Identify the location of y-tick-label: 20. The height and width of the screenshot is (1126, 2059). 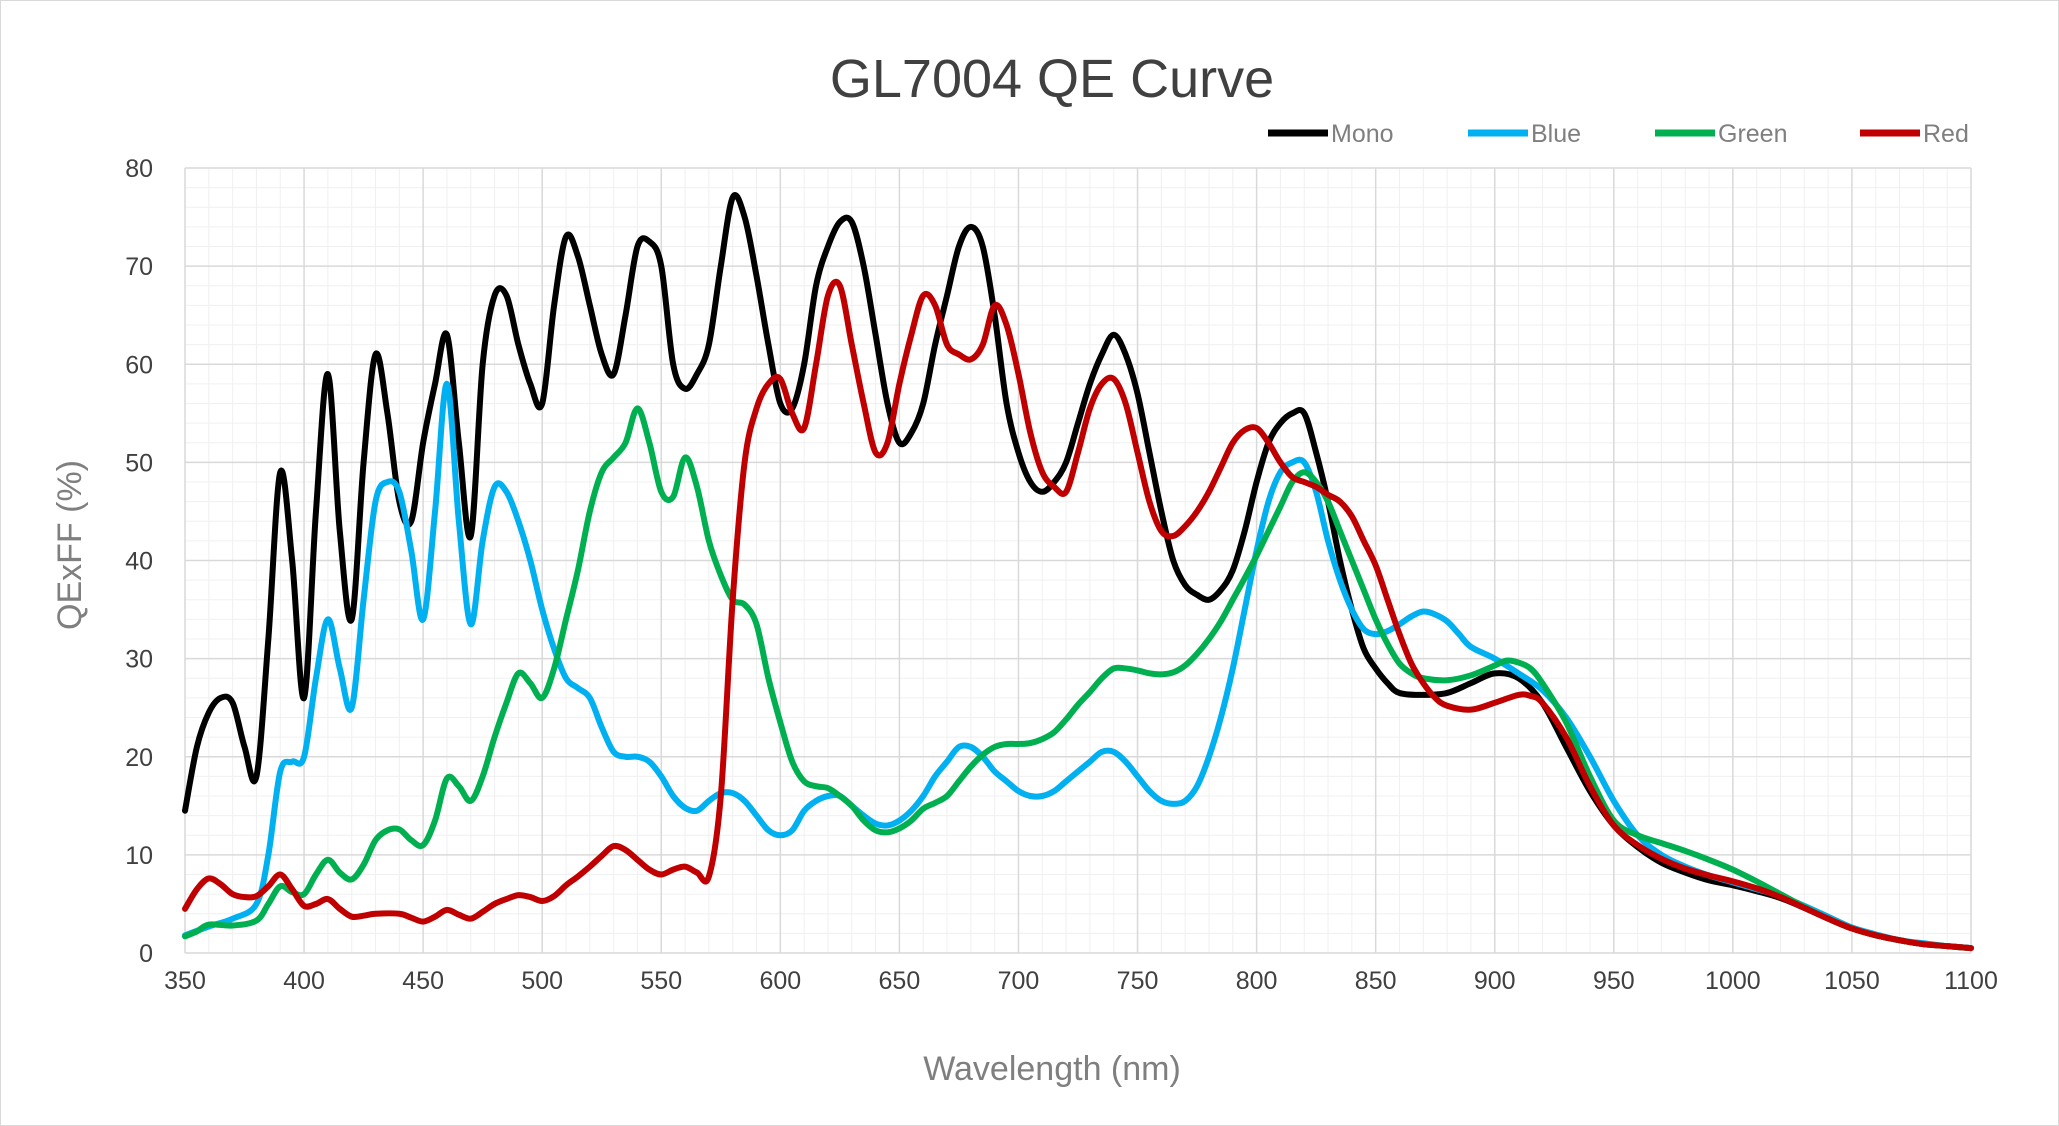
(139, 758).